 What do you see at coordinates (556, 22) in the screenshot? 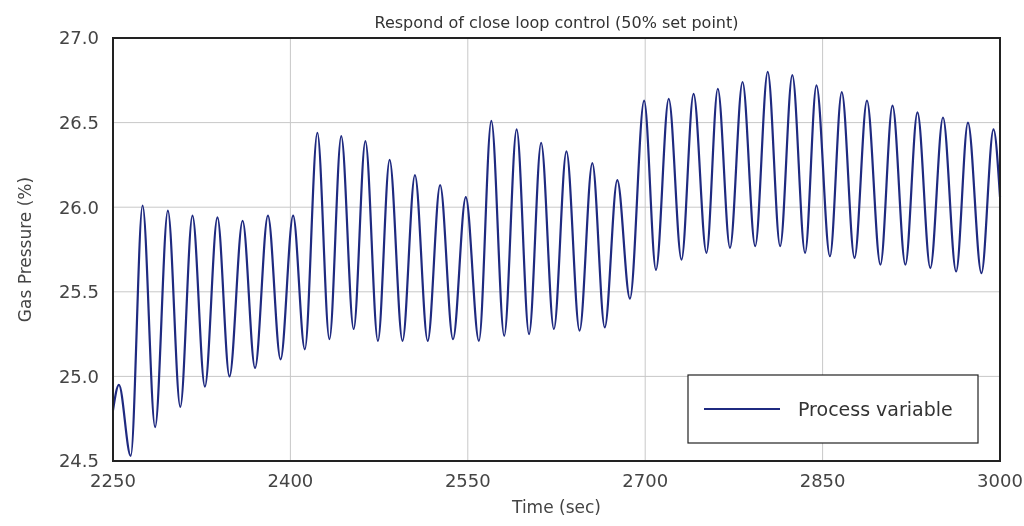
I see `chart-title: Respond of close loop control (50% set point)` at bounding box center [556, 22].